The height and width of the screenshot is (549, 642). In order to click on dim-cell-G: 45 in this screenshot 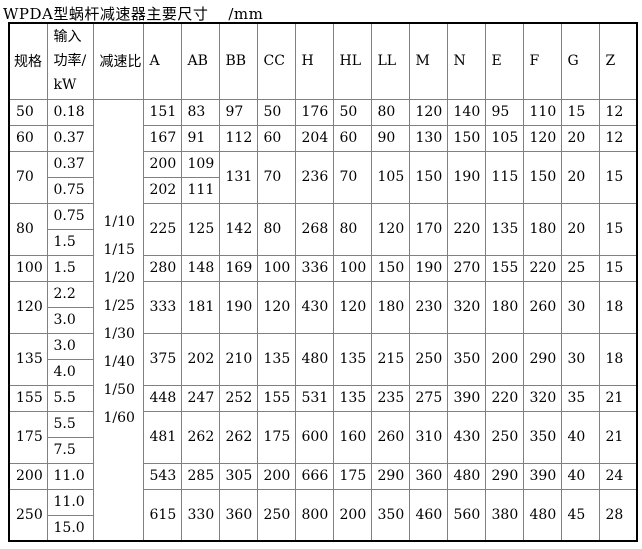, I will do `click(580, 515)`.